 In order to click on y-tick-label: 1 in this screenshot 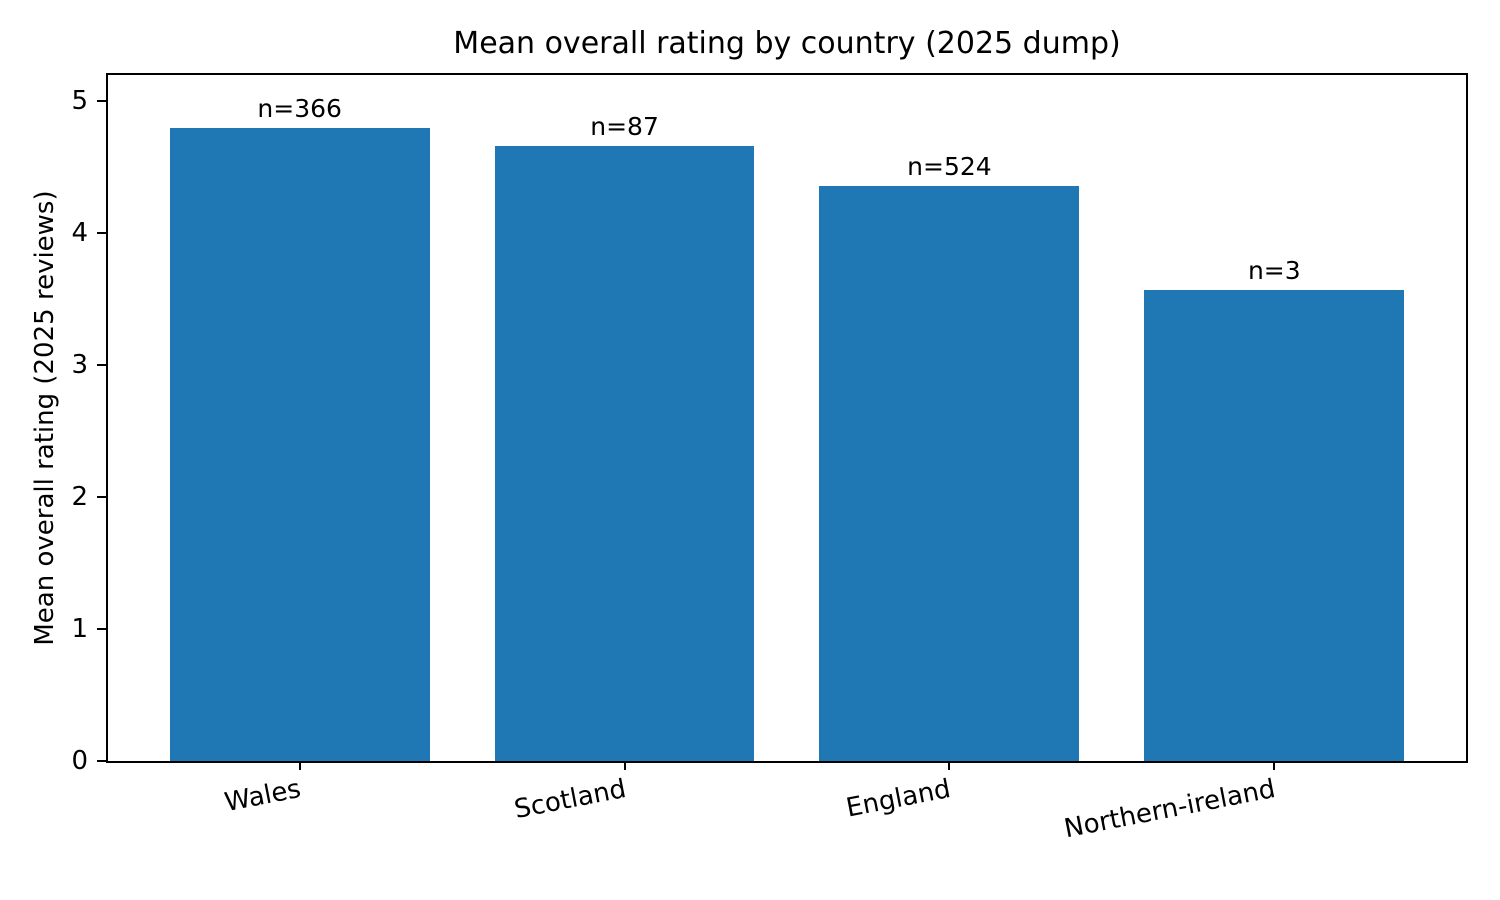, I will do `click(79, 629)`.